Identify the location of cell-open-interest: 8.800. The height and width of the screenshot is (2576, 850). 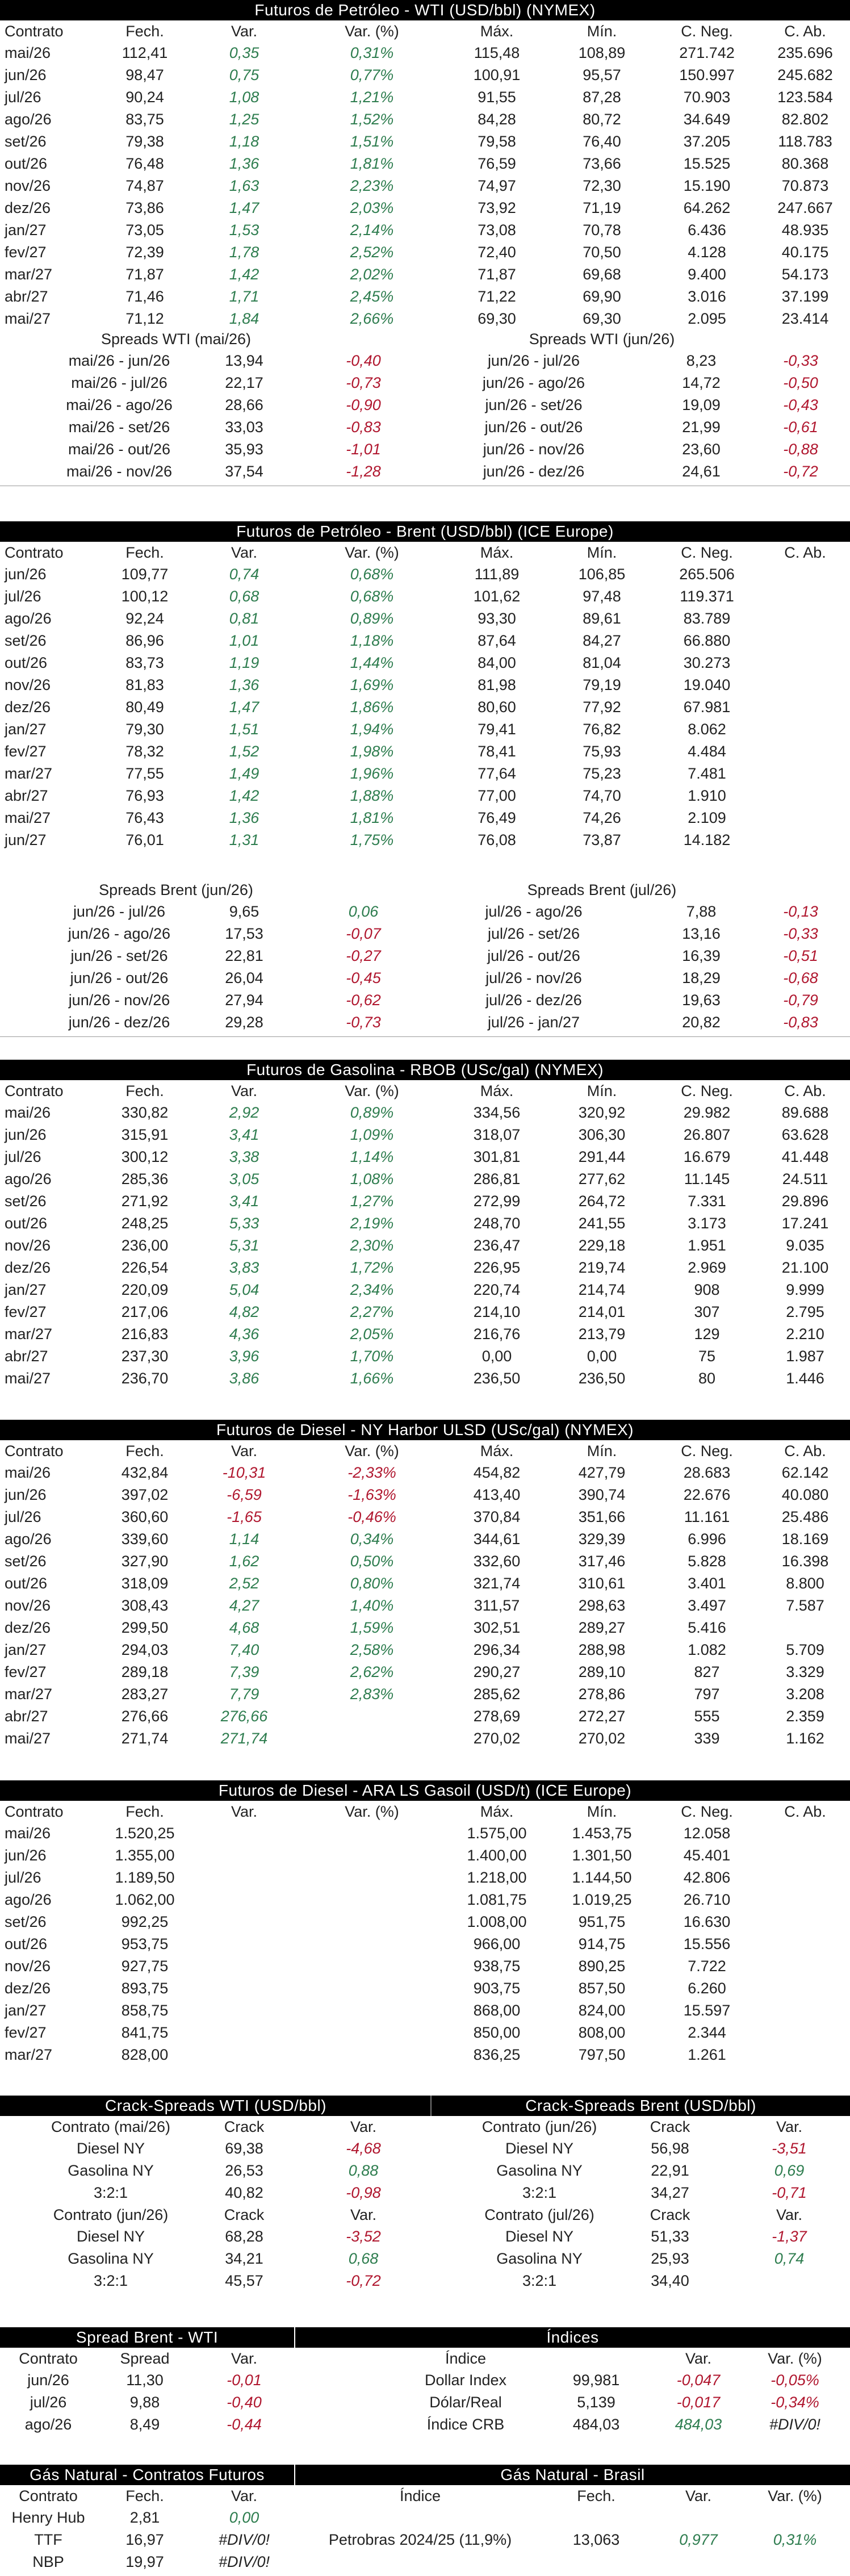
(805, 1583).